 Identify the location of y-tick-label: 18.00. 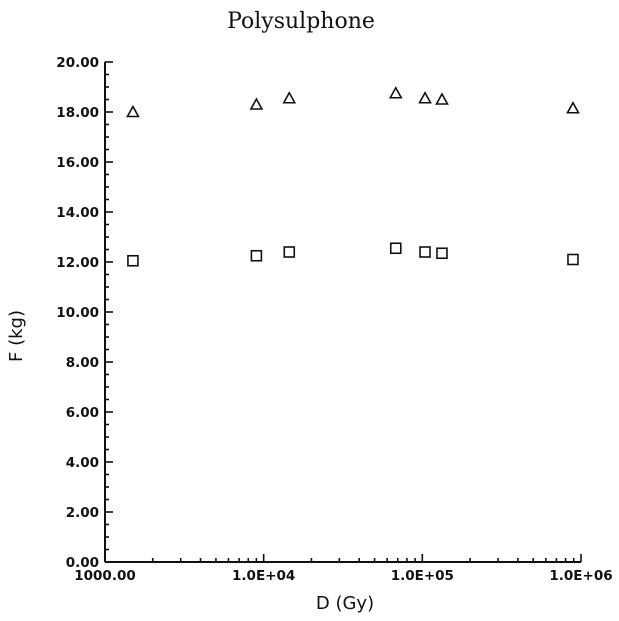
(77, 113).